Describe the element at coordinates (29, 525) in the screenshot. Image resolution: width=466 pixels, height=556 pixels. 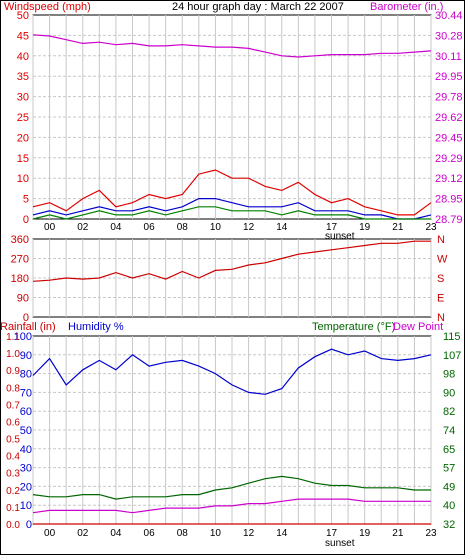
I see `humidity-tick-label: 0` at that location.